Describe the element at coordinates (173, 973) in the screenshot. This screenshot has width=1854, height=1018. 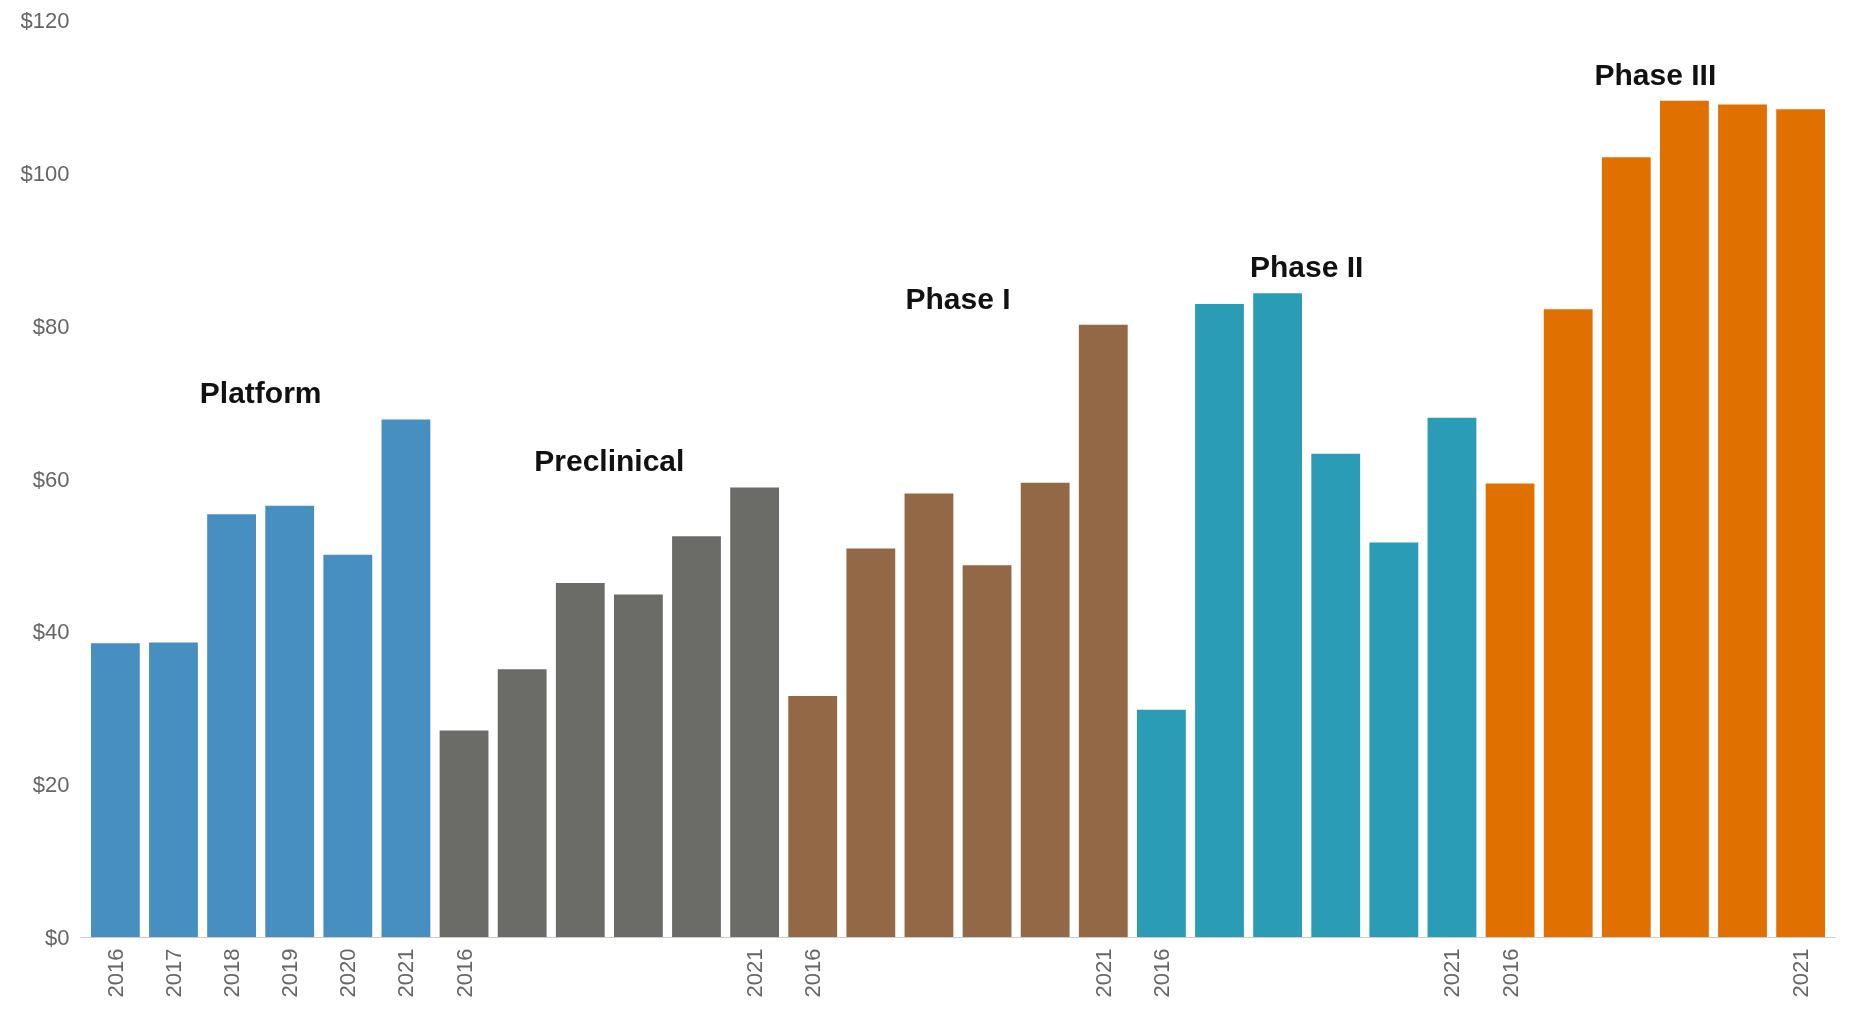
I see `x-tick-label: 2017` at that location.